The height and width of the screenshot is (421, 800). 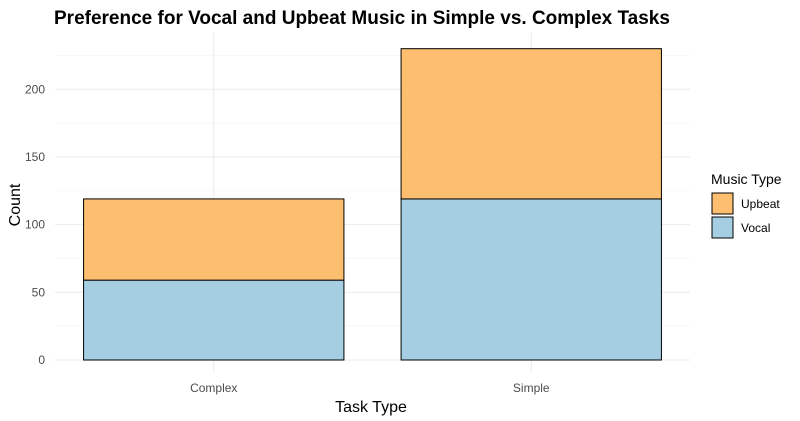 What do you see at coordinates (722, 227) in the screenshot?
I see `legend-swatch-vocal` at bounding box center [722, 227].